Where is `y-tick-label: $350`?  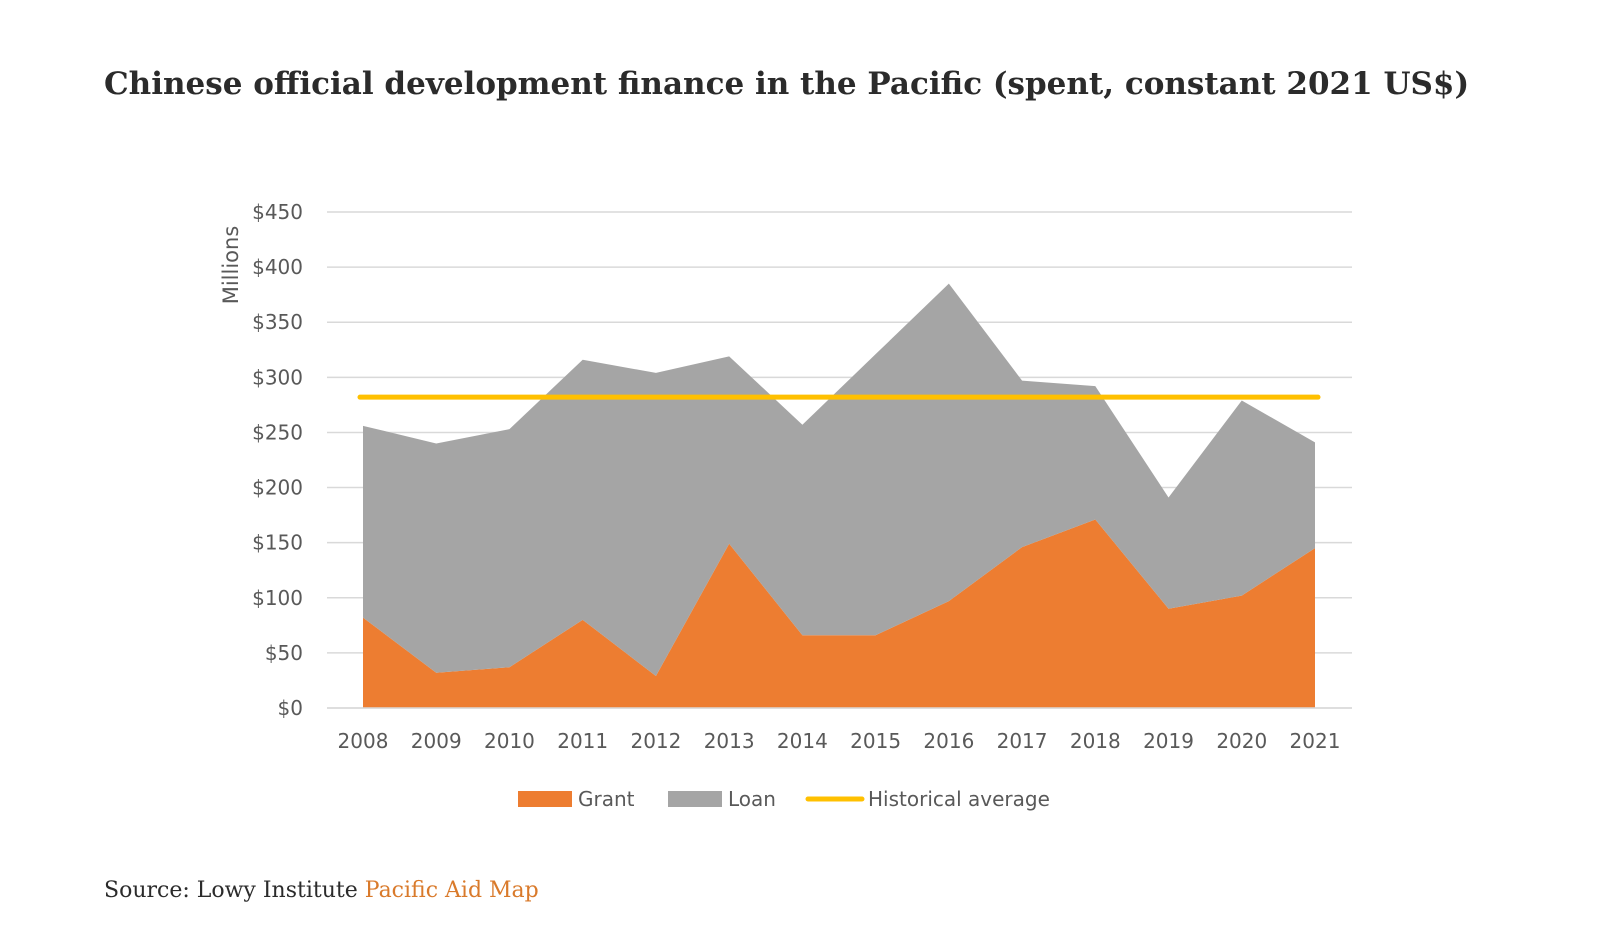 y-tick-label: $350 is located at coordinates (277, 322).